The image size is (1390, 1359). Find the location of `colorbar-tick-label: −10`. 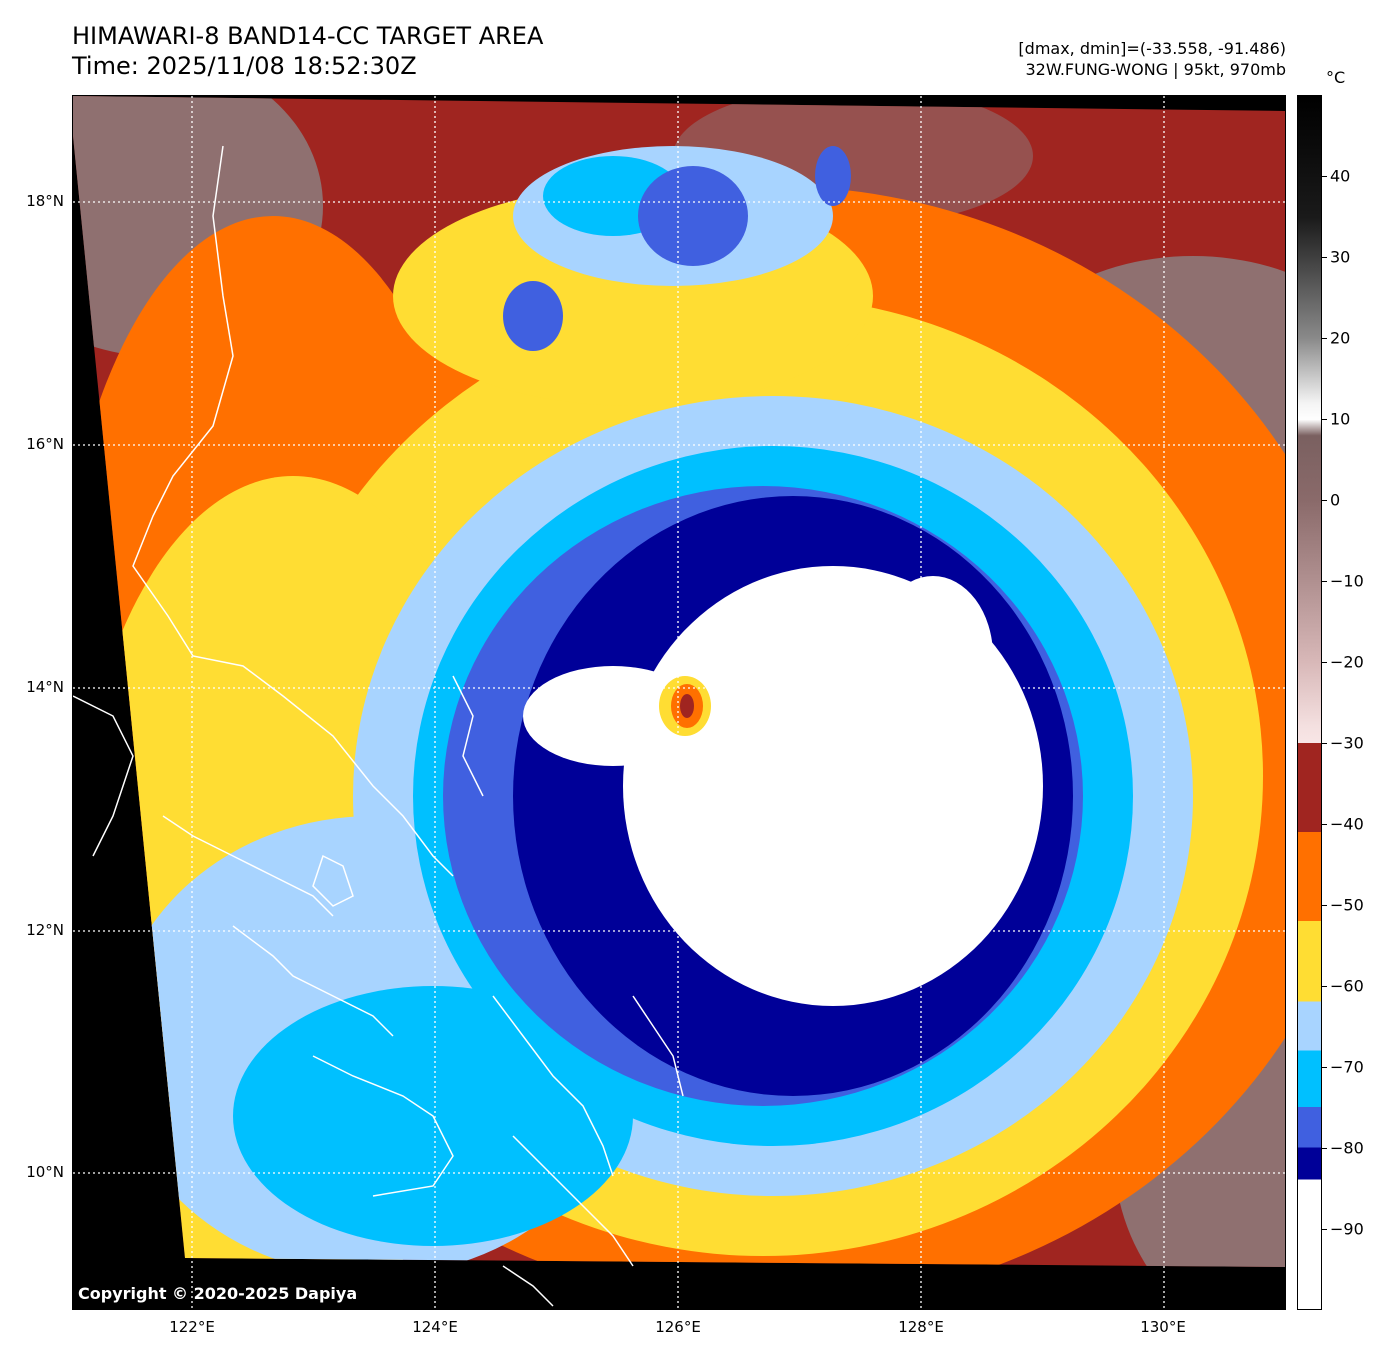

colorbar-tick-label: −10 is located at coordinates (1347, 581).